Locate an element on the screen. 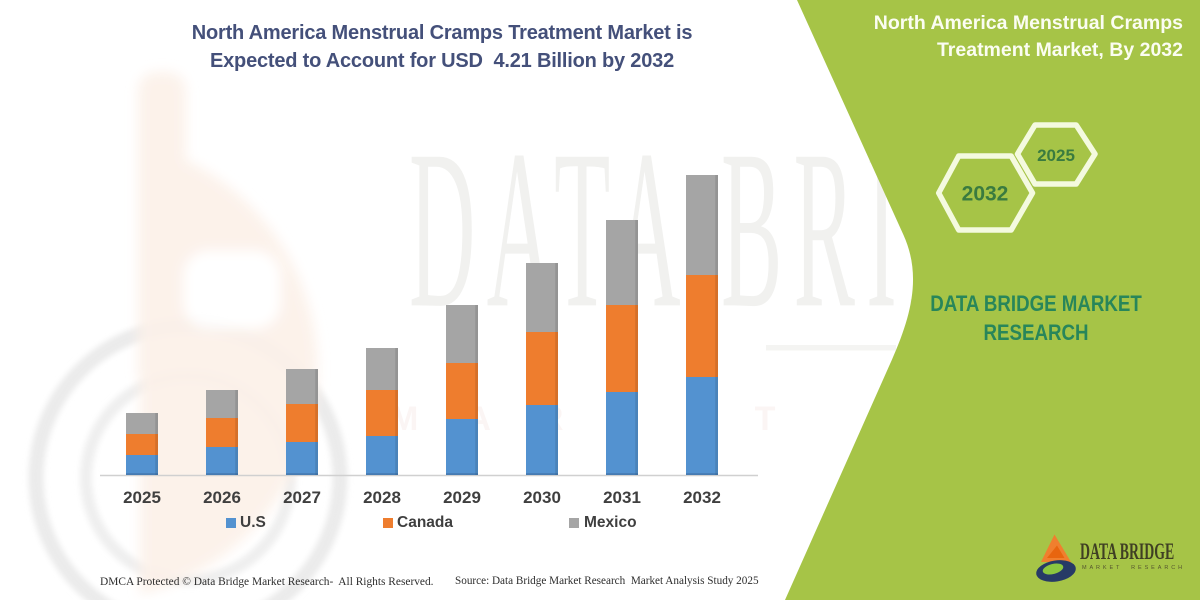  svg-text: 2025 is located at coordinates (1056, 155).